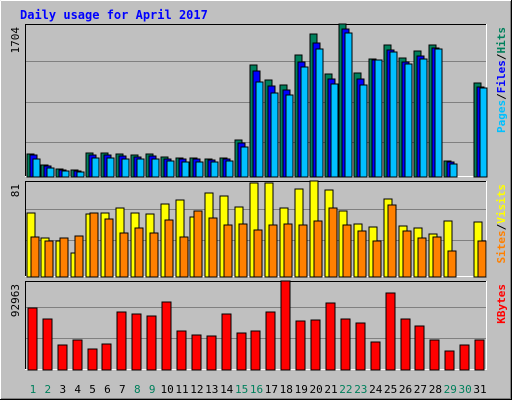 The image size is (512, 400). I want to click on x-label-day-30: 30, so click(465, 389).